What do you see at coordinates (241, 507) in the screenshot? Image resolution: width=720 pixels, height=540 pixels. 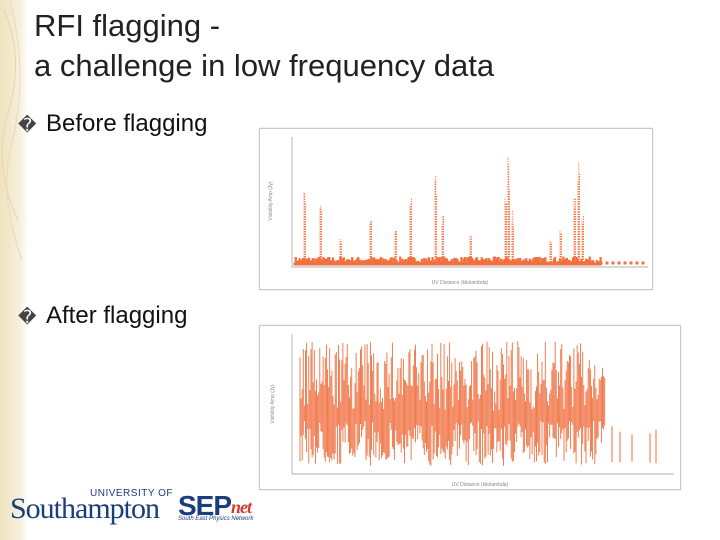 I see `sepnet-net-text: net` at bounding box center [241, 507].